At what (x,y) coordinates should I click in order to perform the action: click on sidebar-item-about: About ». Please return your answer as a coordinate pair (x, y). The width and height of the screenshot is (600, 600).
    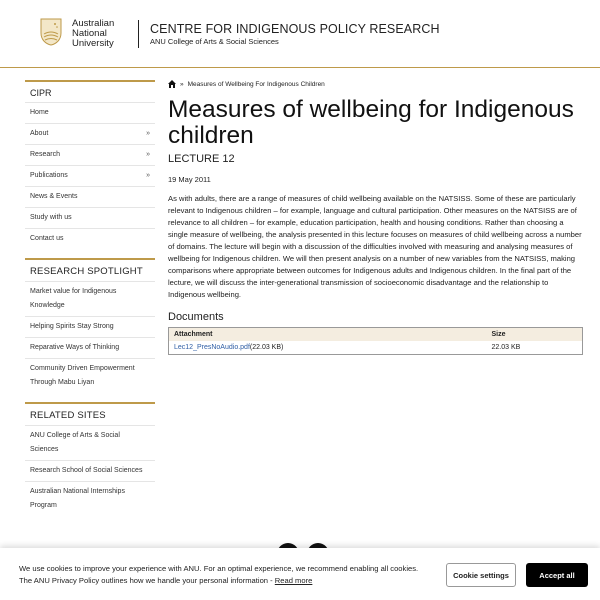
    Looking at the image, I should click on (90, 134).